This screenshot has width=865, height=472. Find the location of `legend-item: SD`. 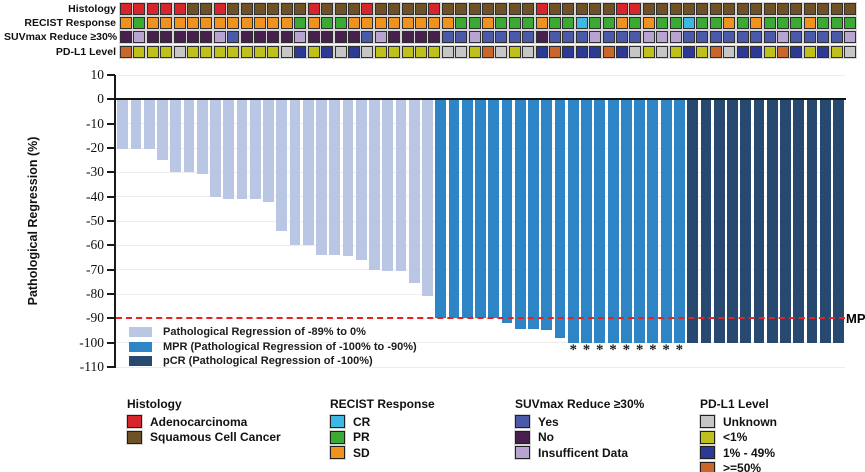

legend-item: SD is located at coordinates (382, 453).